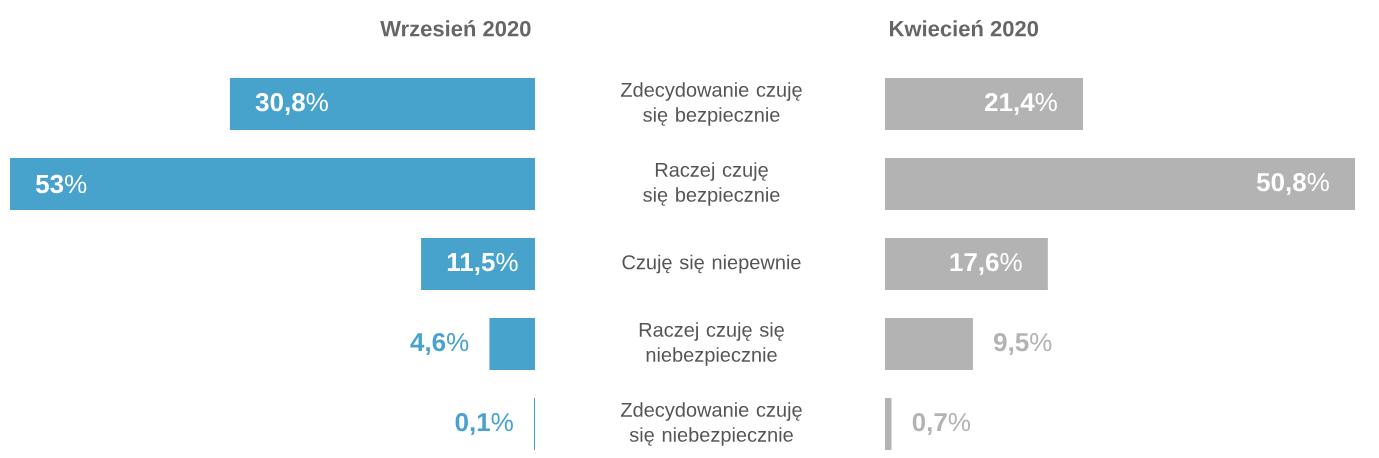 This screenshot has width=1379, height=458. I want to click on data-label: 11,5%, so click(482, 264).